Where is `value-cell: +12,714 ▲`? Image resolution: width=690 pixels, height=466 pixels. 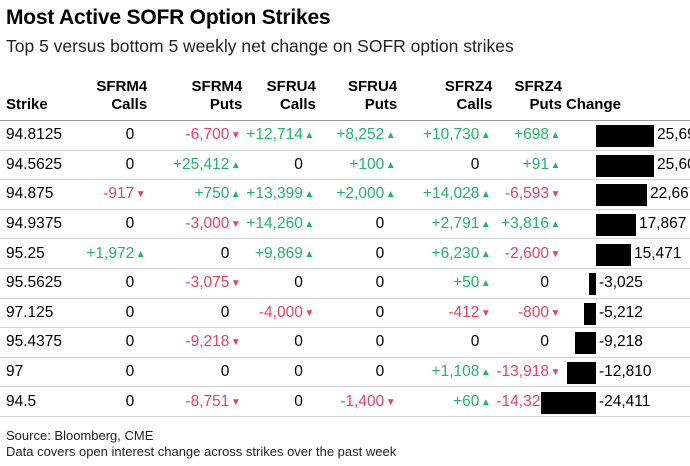
value-cell: +12,714 ▲ is located at coordinates (282, 136).